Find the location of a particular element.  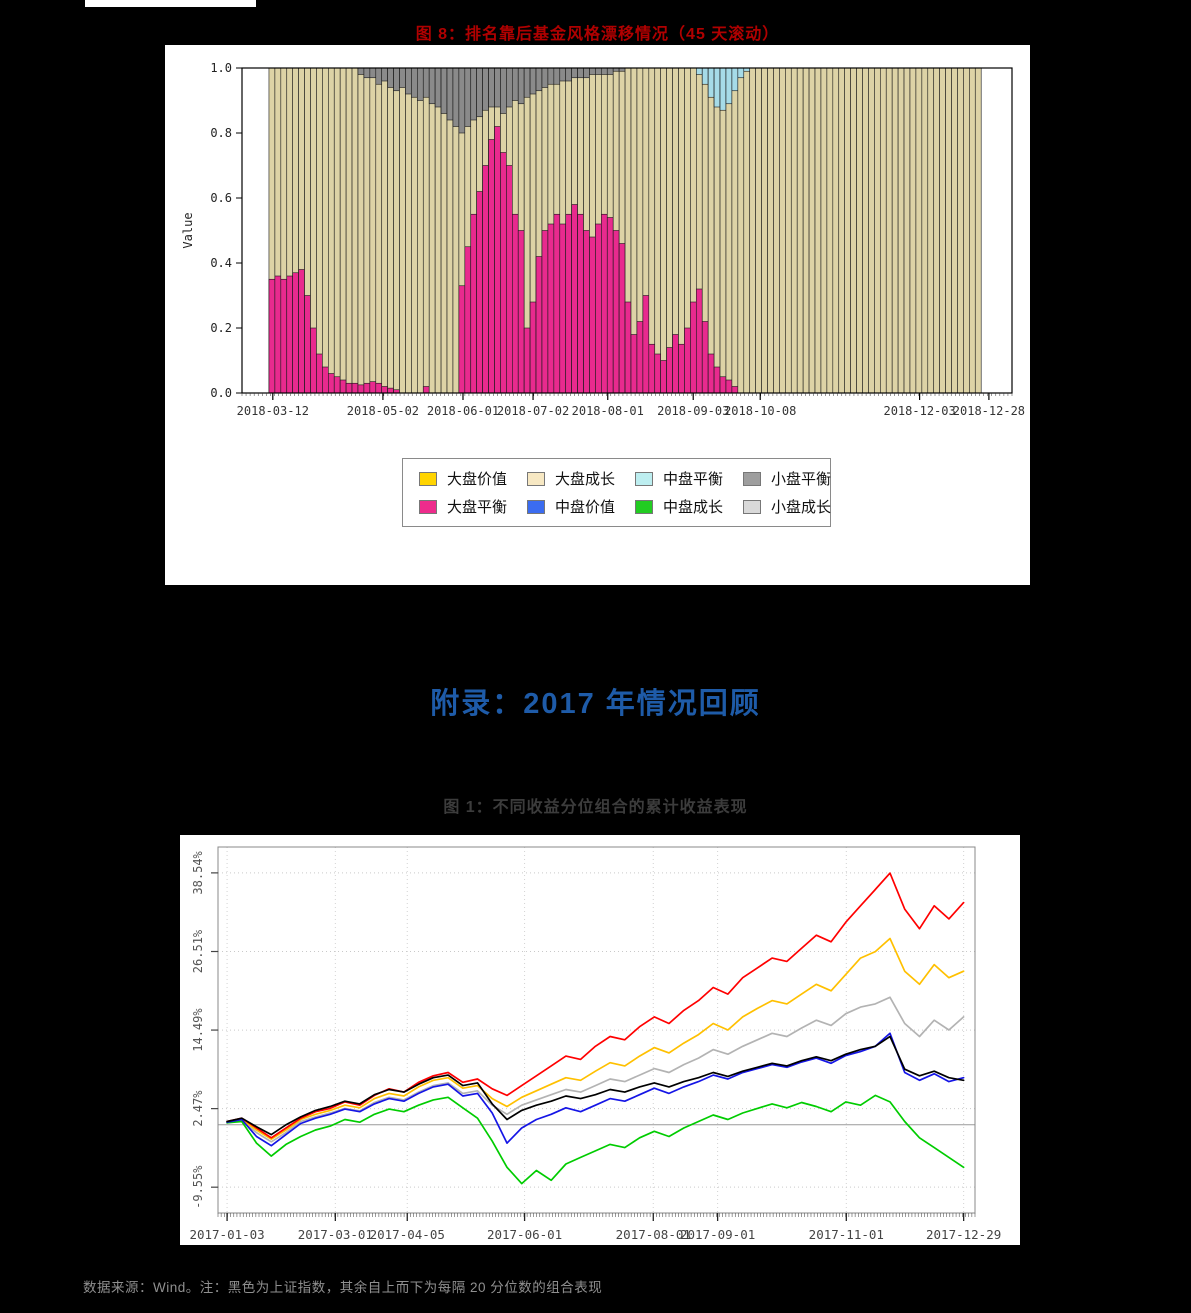

legend-label: 大盘价值 is located at coordinates (477, 479).